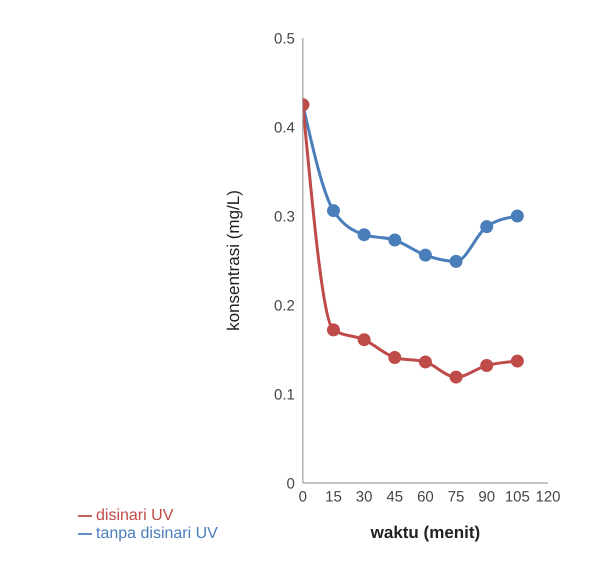 This screenshot has height=563, width=604. Describe the element at coordinates (425, 532) in the screenshot. I see `x-axis-title: waktu (menit)` at that location.